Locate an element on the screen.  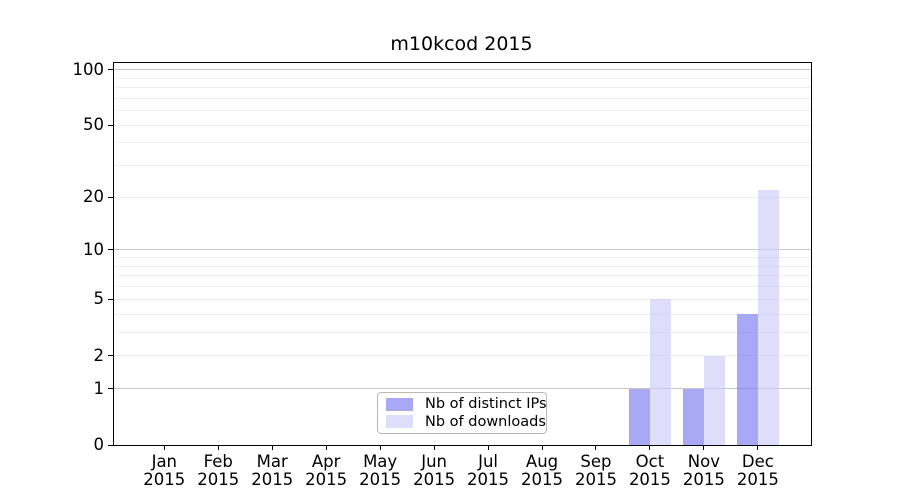
legend: Nb of distinct IPs Nb of downloads is located at coordinates (462, 413).